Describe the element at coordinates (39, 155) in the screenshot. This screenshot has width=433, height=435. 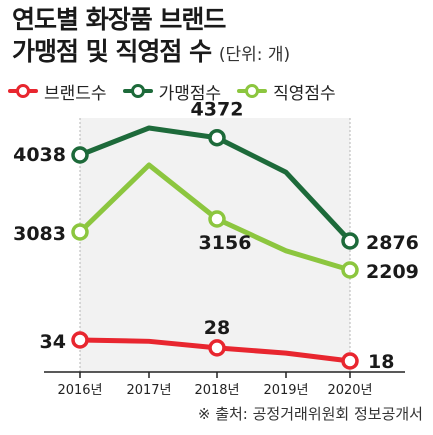
I see `data-label: 4038` at that location.